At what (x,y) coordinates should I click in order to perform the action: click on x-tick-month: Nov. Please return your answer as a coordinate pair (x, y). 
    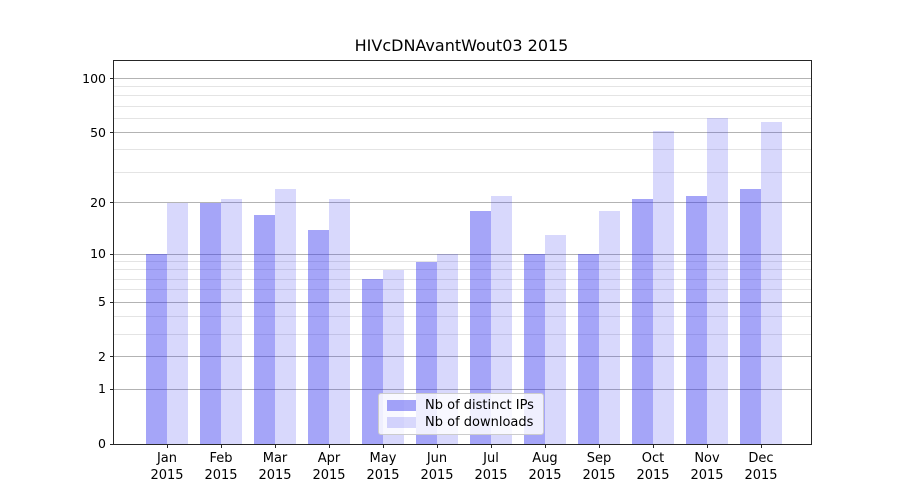
    Looking at the image, I should click on (707, 458).